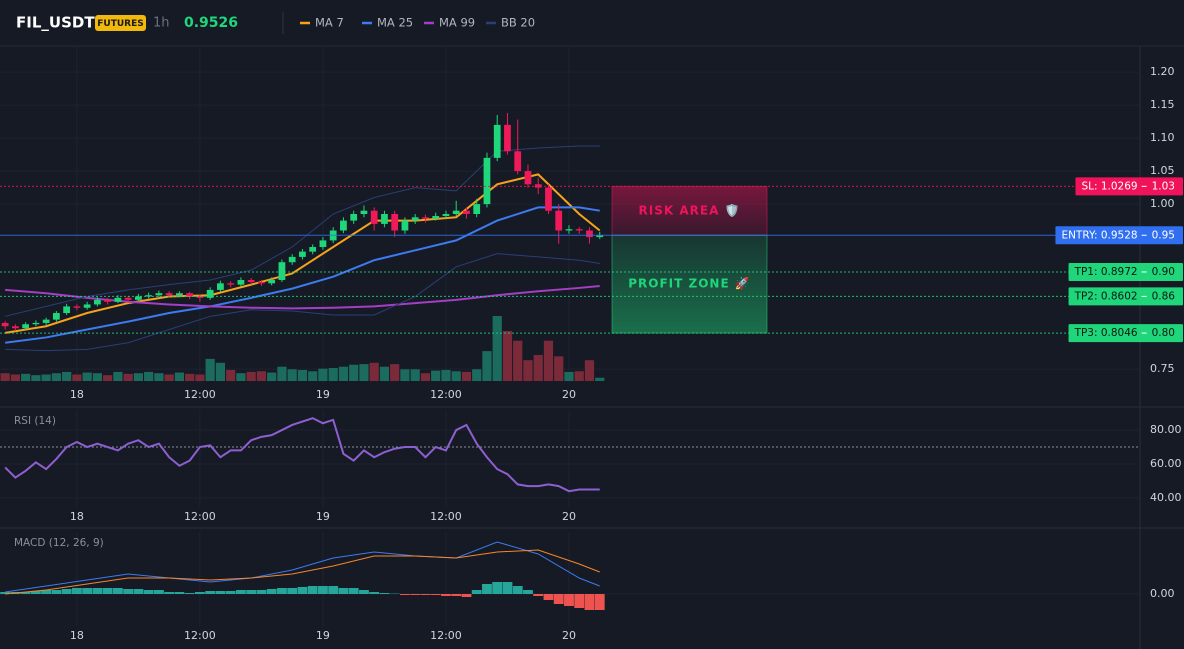  Describe the element at coordinates (211, 23) in the screenshot. I see `last-price: 0.9526` at that location.